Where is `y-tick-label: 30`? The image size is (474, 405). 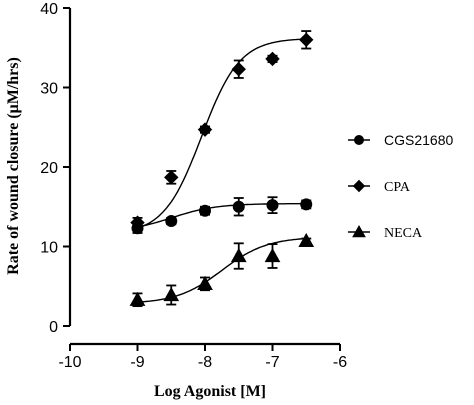 y-tick-label: 30 is located at coordinates (49, 89).